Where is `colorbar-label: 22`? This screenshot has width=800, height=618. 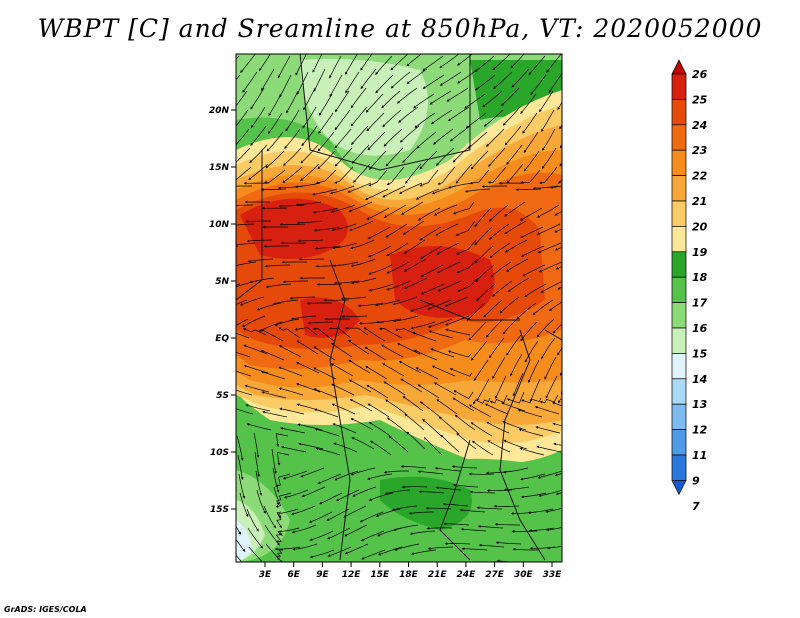
colorbar-label: 22 is located at coordinates (700, 176).